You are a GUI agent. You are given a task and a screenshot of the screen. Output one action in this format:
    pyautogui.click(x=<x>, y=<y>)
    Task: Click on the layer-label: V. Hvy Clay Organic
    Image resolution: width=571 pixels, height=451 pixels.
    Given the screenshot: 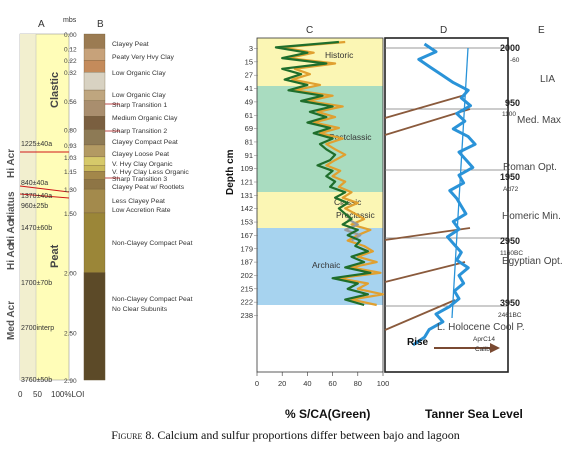 What is the action you would take?
    pyautogui.click(x=142, y=164)
    